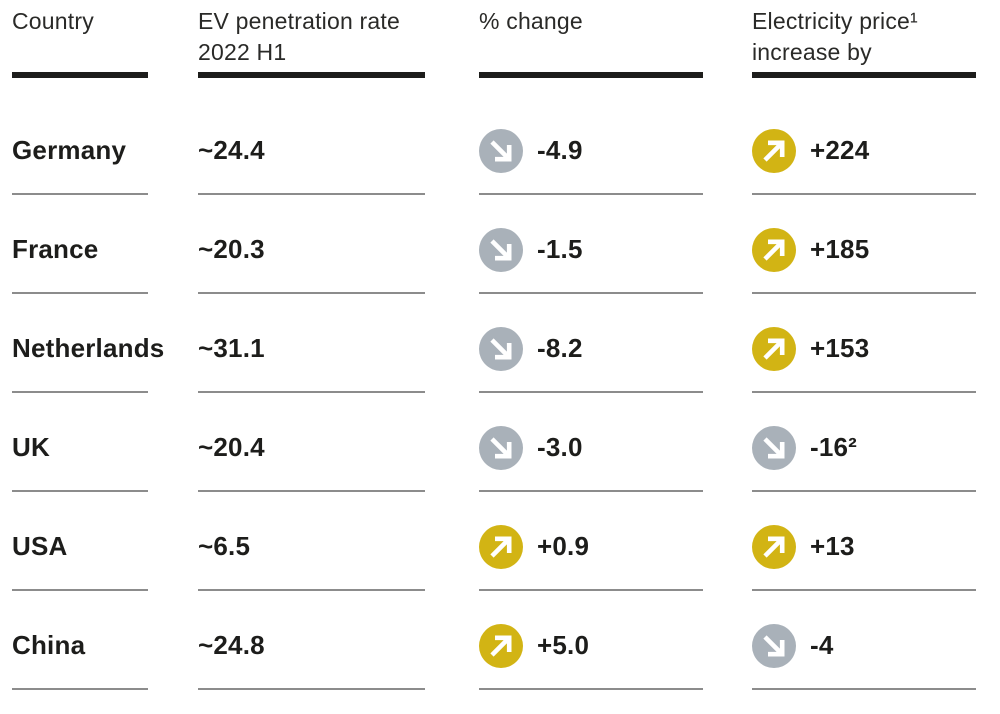 The image size is (1000, 714). What do you see at coordinates (105, 48) in the screenshot?
I see `column-header-country: Country` at bounding box center [105, 48].